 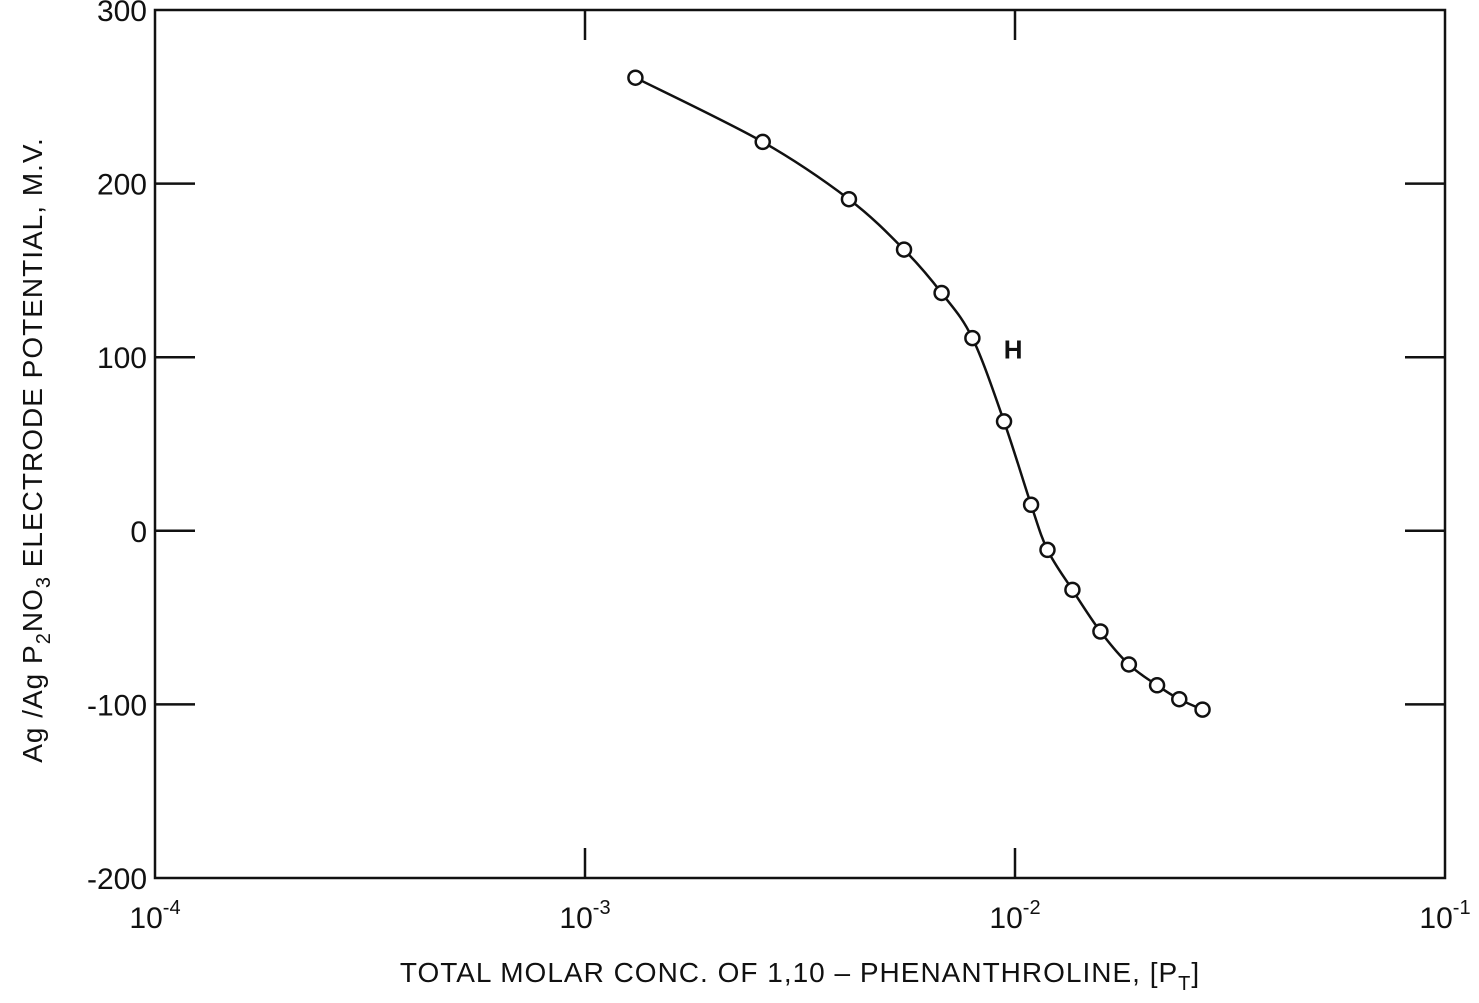 I want to click on y-tick-labels: 300 200 100 0 -100 -200, so click(x=117, y=448).